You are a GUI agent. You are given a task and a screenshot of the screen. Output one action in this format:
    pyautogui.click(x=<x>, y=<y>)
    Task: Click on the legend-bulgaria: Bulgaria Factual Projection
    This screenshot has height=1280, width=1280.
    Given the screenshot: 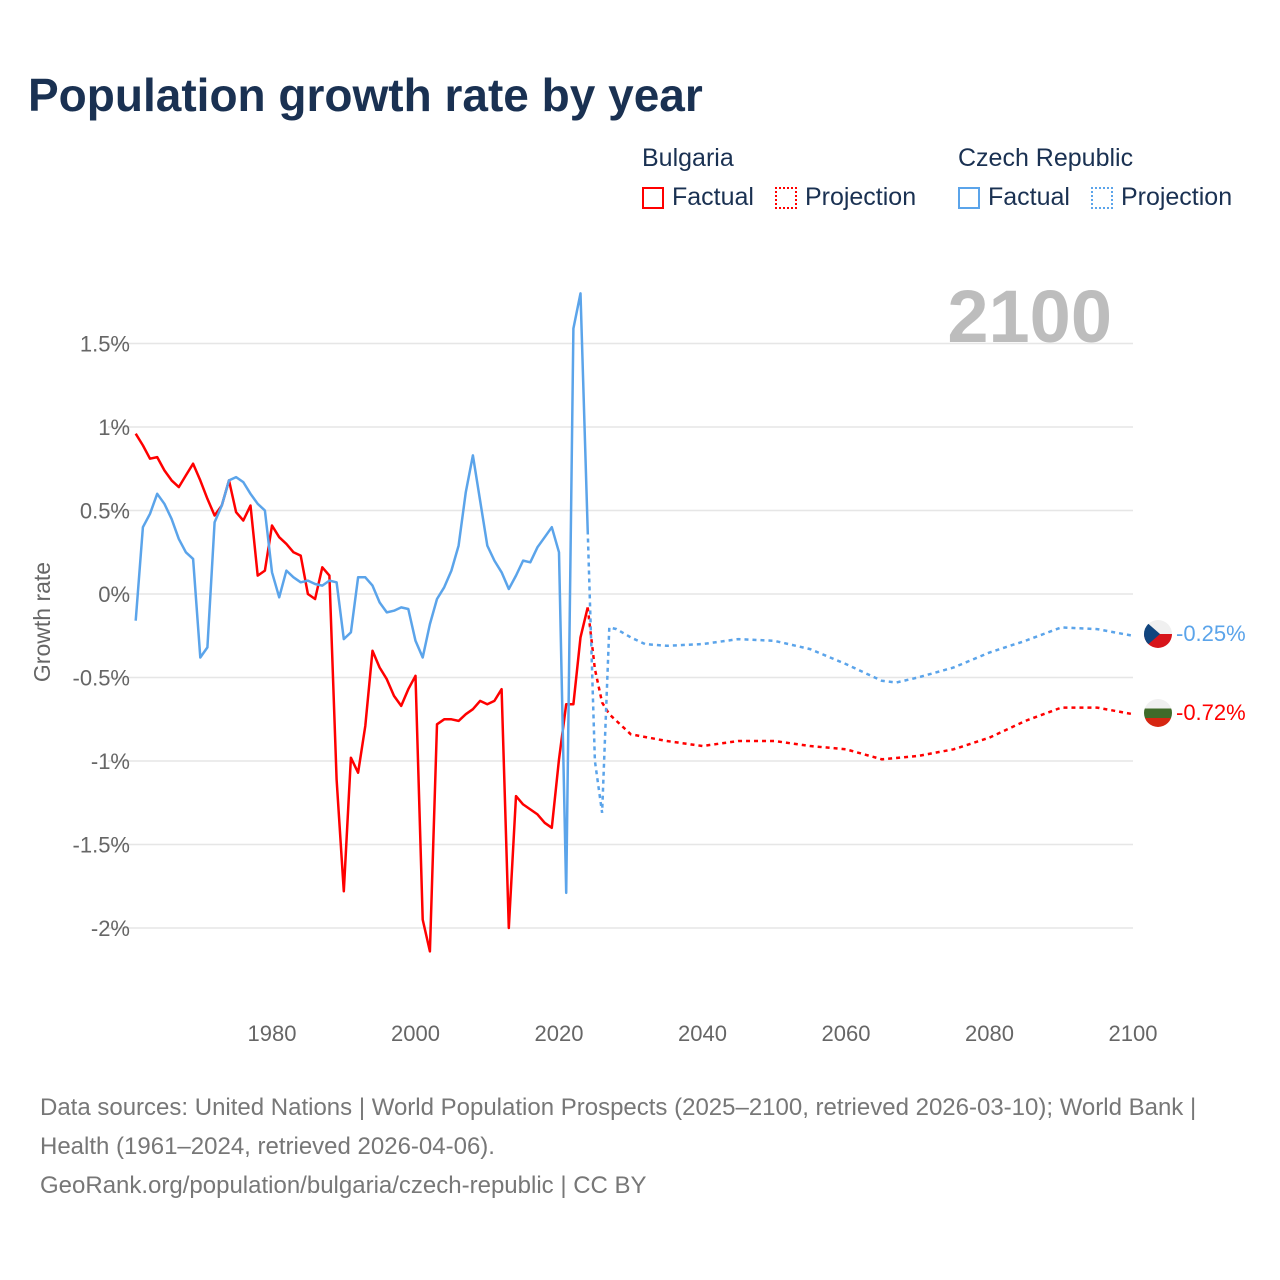 What is the action you would take?
    pyautogui.click(x=786, y=180)
    